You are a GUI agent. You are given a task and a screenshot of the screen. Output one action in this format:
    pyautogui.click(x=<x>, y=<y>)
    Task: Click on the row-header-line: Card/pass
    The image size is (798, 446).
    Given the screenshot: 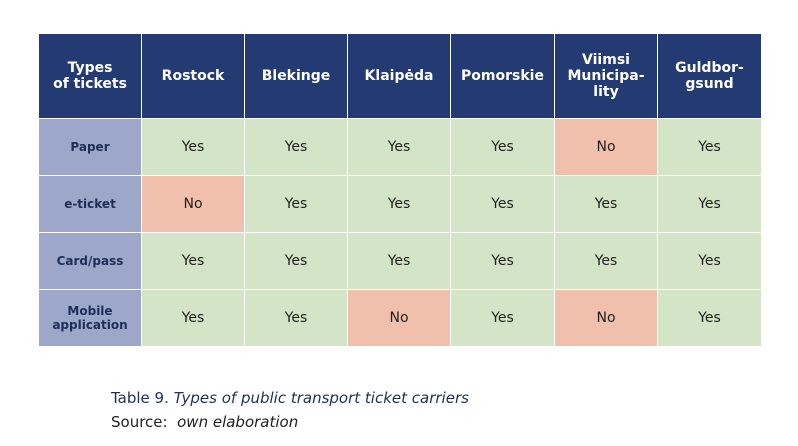 What is the action you would take?
    pyautogui.click(x=90, y=261)
    